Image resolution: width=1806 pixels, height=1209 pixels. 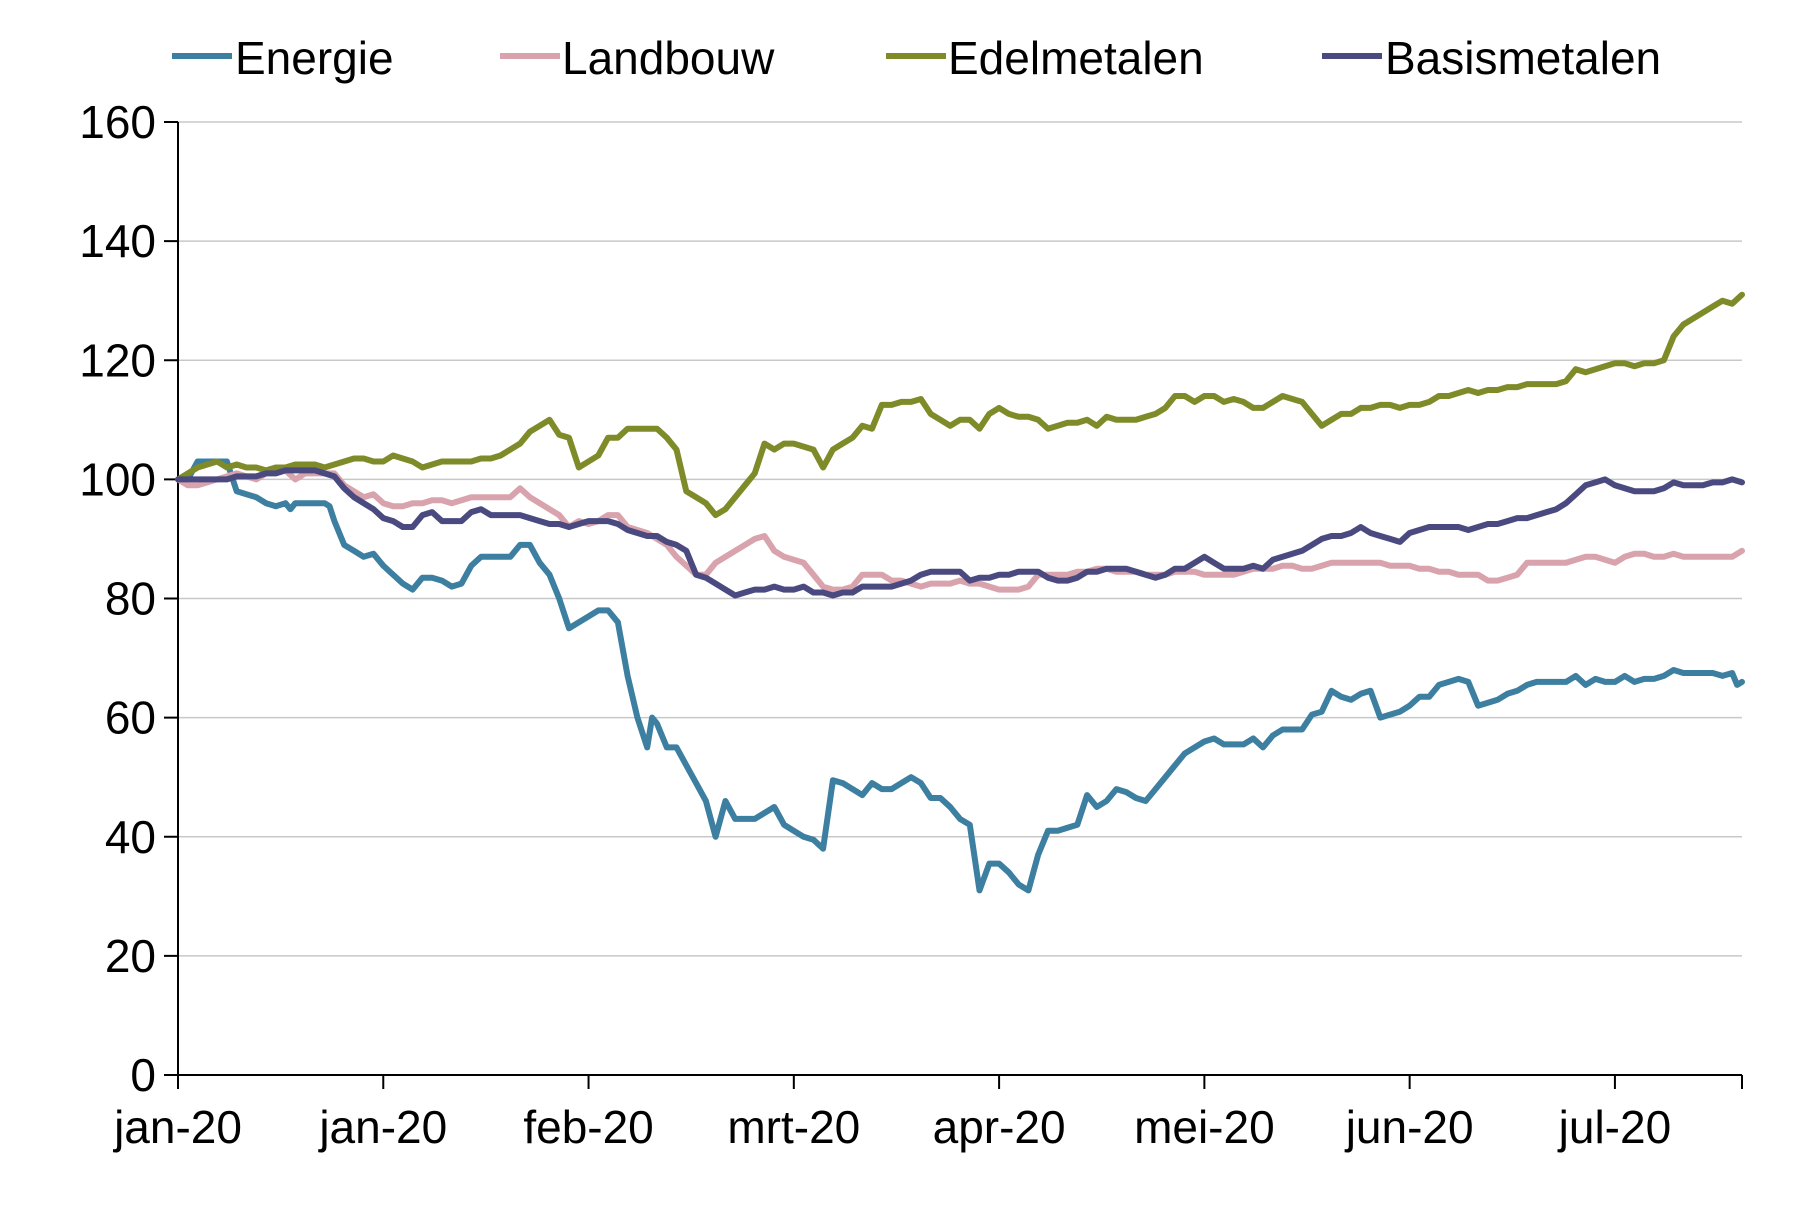 I want to click on x-tick-label-0: jan-20, so click(x=177, y=1127).